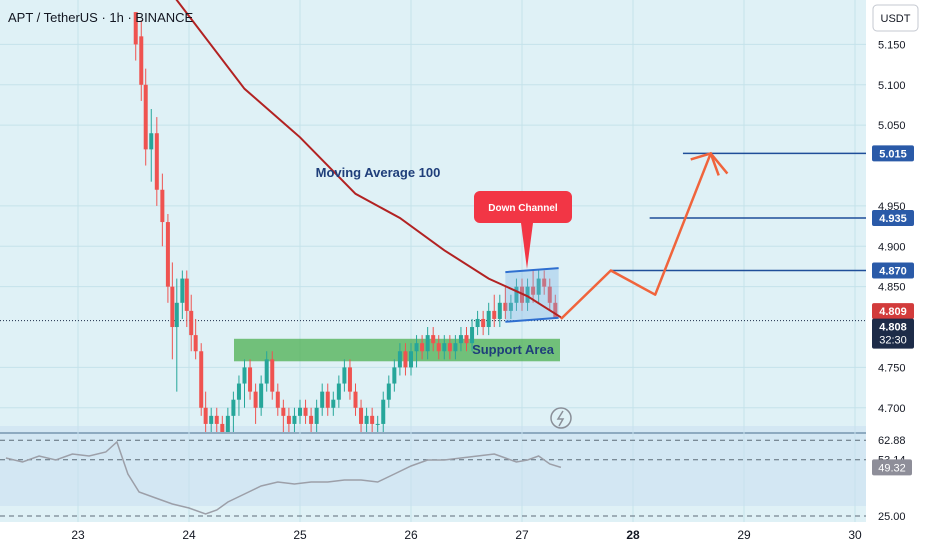  What do you see at coordinates (892, 207) in the screenshot?
I see `price-tick-label: 4.950` at bounding box center [892, 207].